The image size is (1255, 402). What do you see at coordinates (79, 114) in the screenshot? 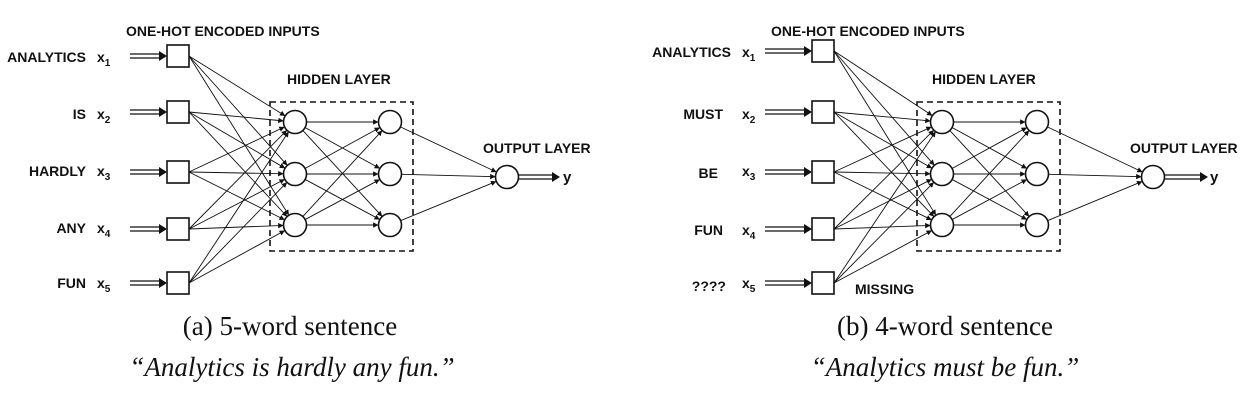
I see `panel-a-word-2: IS` at bounding box center [79, 114].